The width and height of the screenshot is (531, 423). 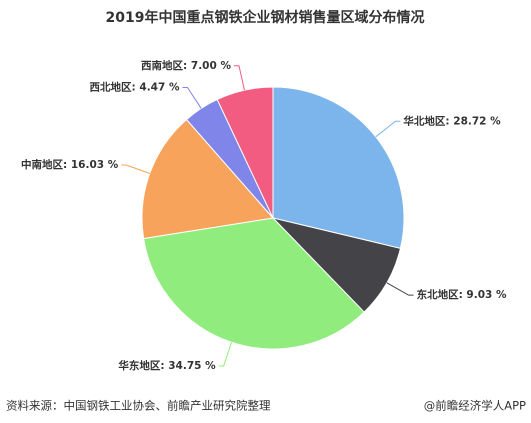 What do you see at coordinates (186, 65) in the screenshot?
I see `data-label: 西南地区: 7.00 %` at bounding box center [186, 65].